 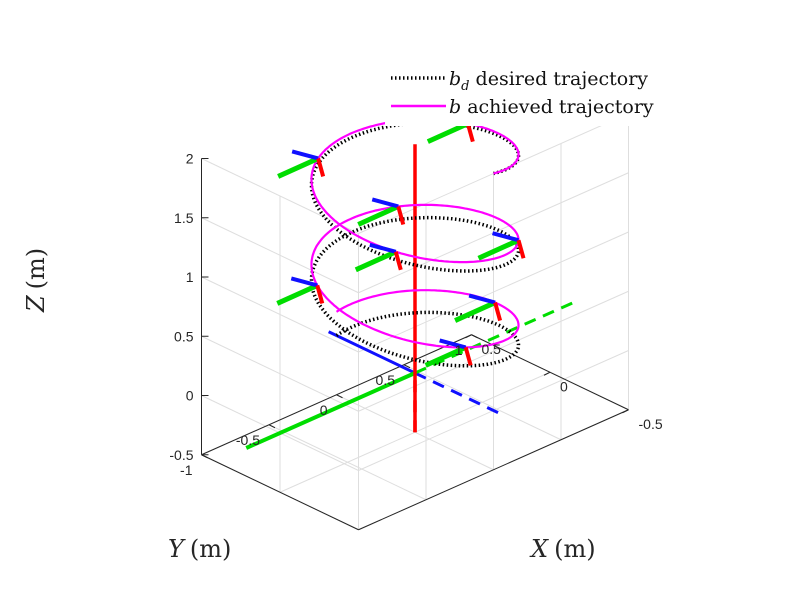 I want to click on z-tick-label: 2, so click(x=190, y=159).